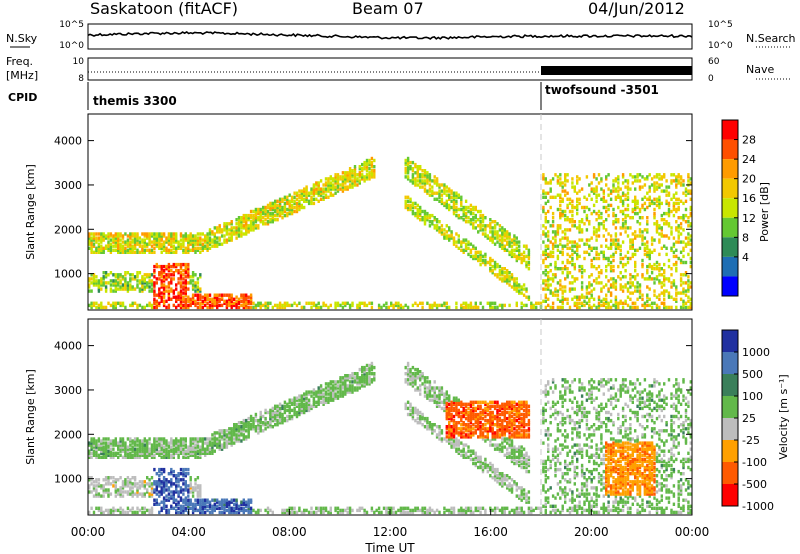  I want to click on freq-tick-top: 10, so click(79, 62).